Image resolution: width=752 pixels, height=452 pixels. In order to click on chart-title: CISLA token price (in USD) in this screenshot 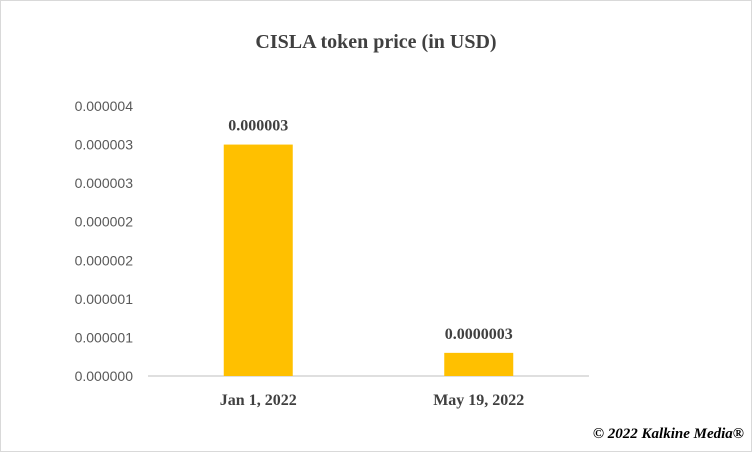, I will do `click(375, 42)`.